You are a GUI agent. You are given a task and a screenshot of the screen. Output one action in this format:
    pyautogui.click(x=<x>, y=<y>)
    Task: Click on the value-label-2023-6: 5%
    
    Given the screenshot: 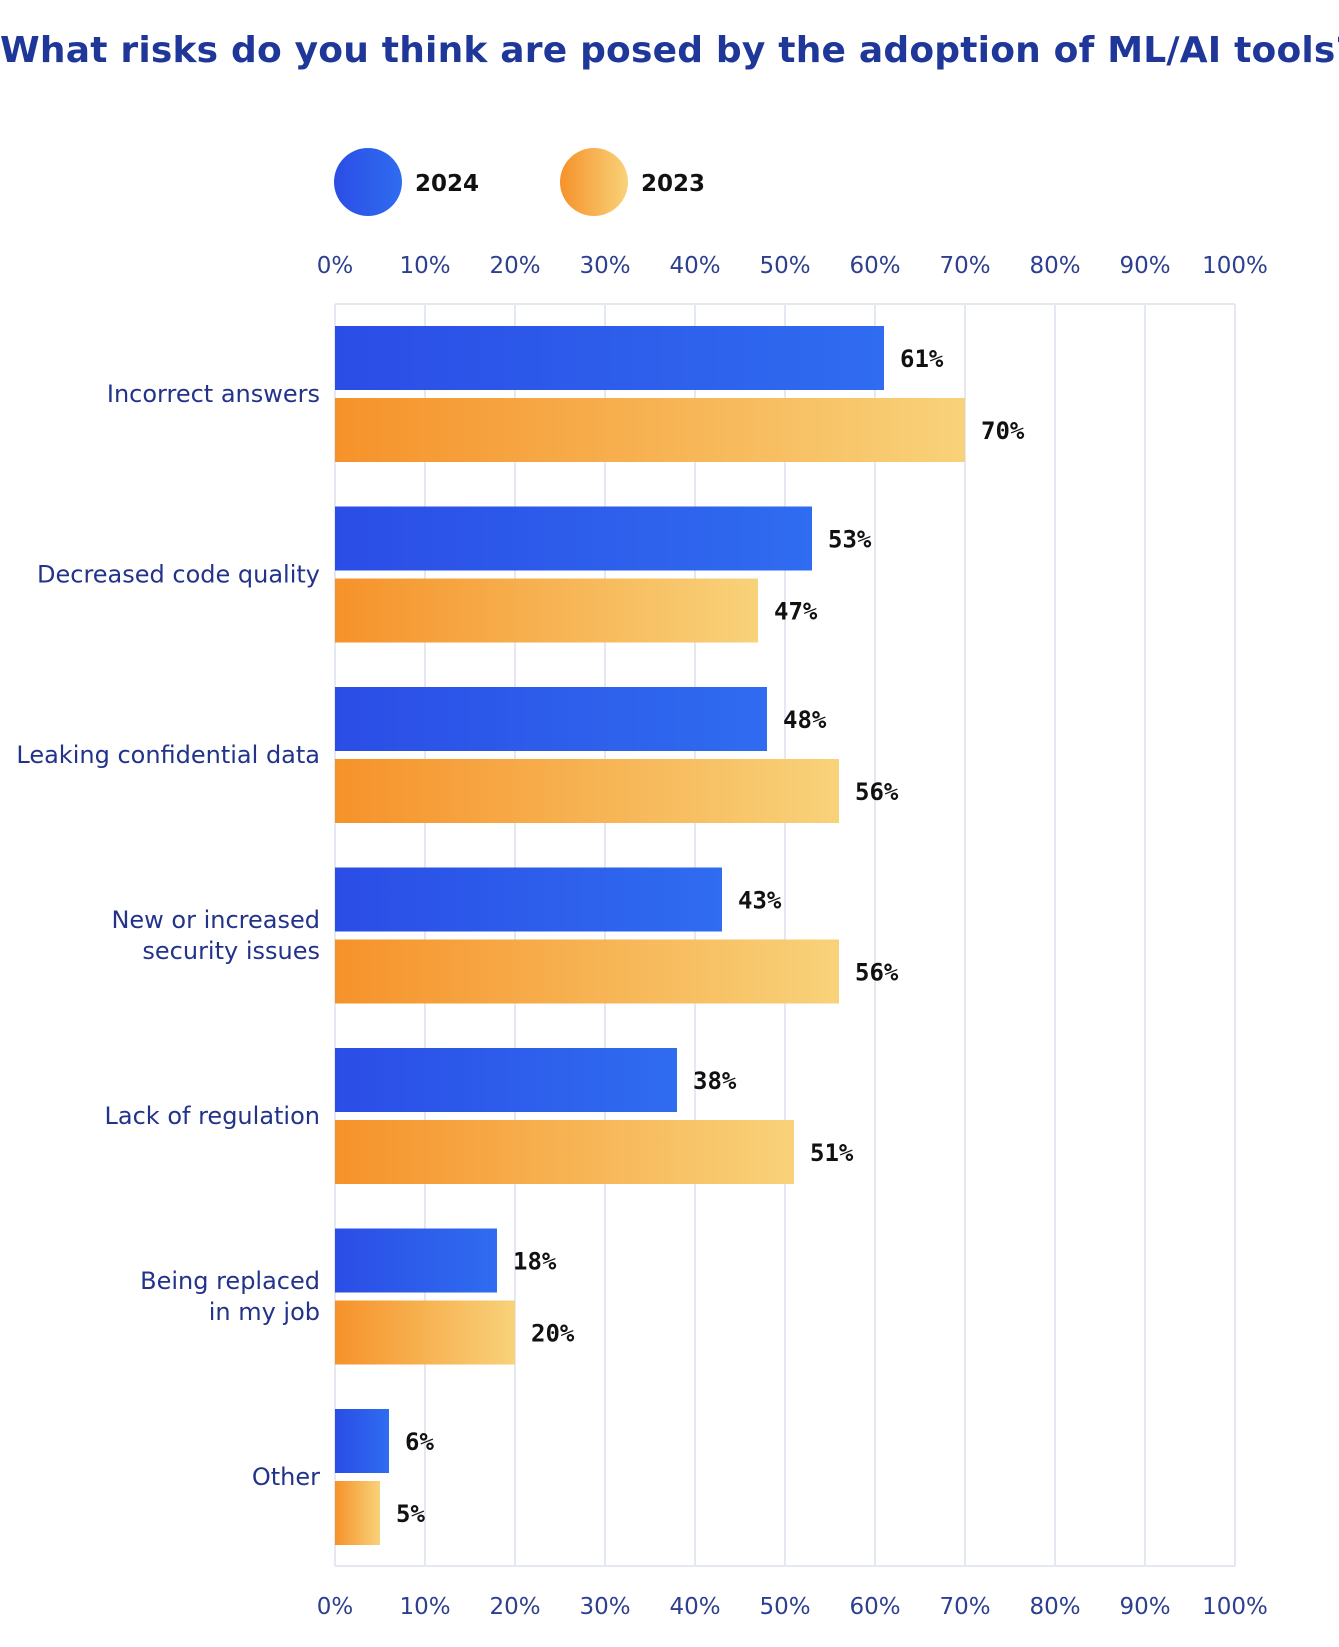 What is the action you would take?
    pyautogui.click(x=410, y=1514)
    